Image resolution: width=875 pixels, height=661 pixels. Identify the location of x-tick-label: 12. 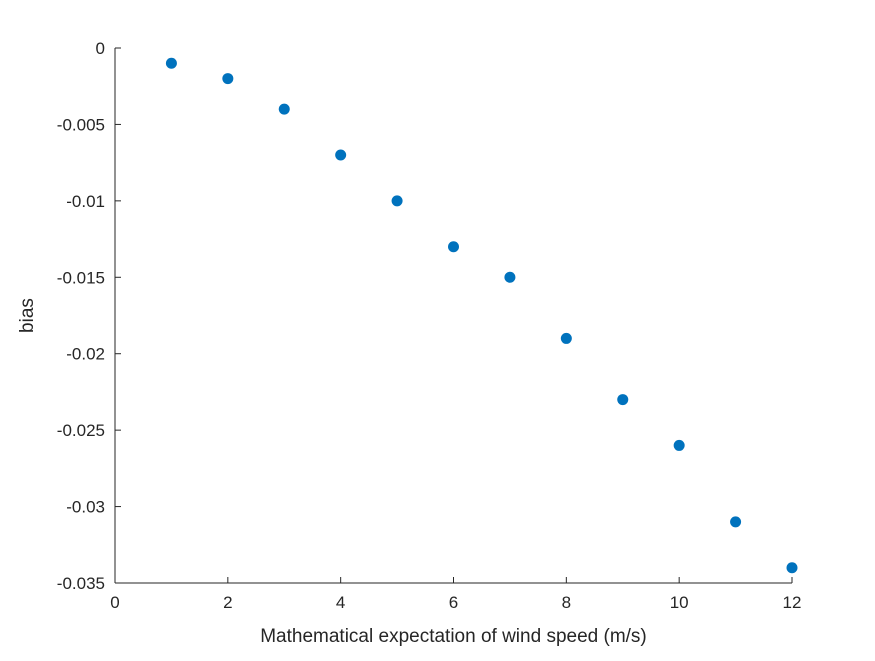
(792, 602).